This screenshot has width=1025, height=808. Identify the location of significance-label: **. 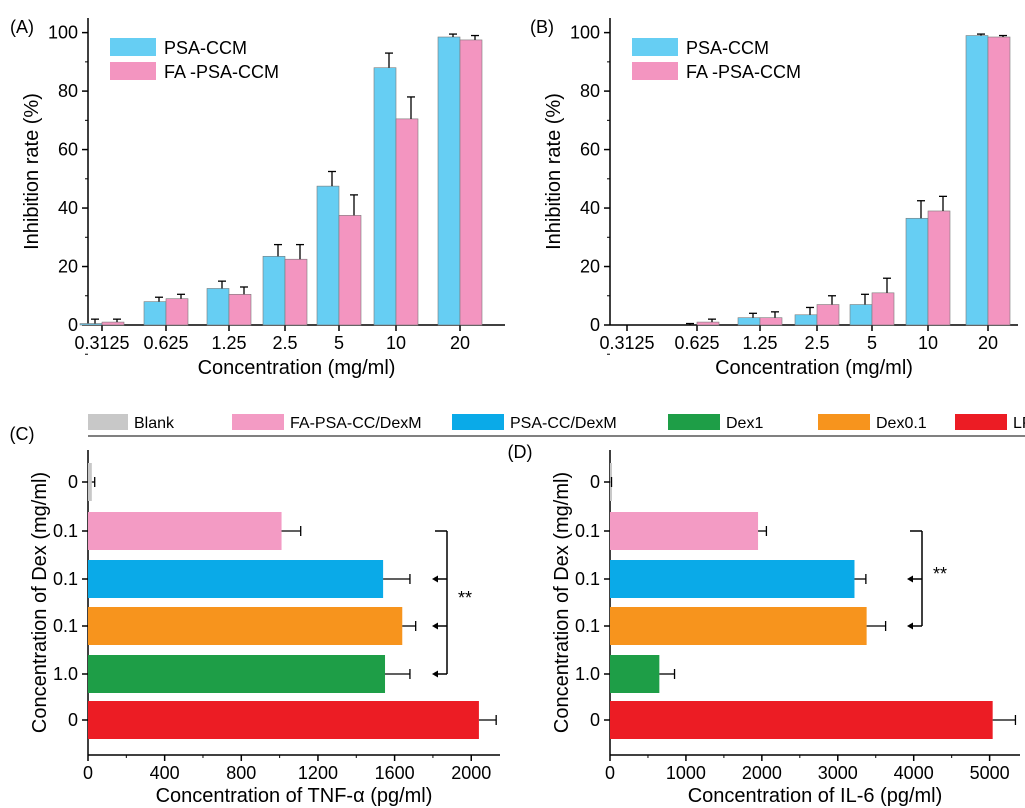
(940, 574).